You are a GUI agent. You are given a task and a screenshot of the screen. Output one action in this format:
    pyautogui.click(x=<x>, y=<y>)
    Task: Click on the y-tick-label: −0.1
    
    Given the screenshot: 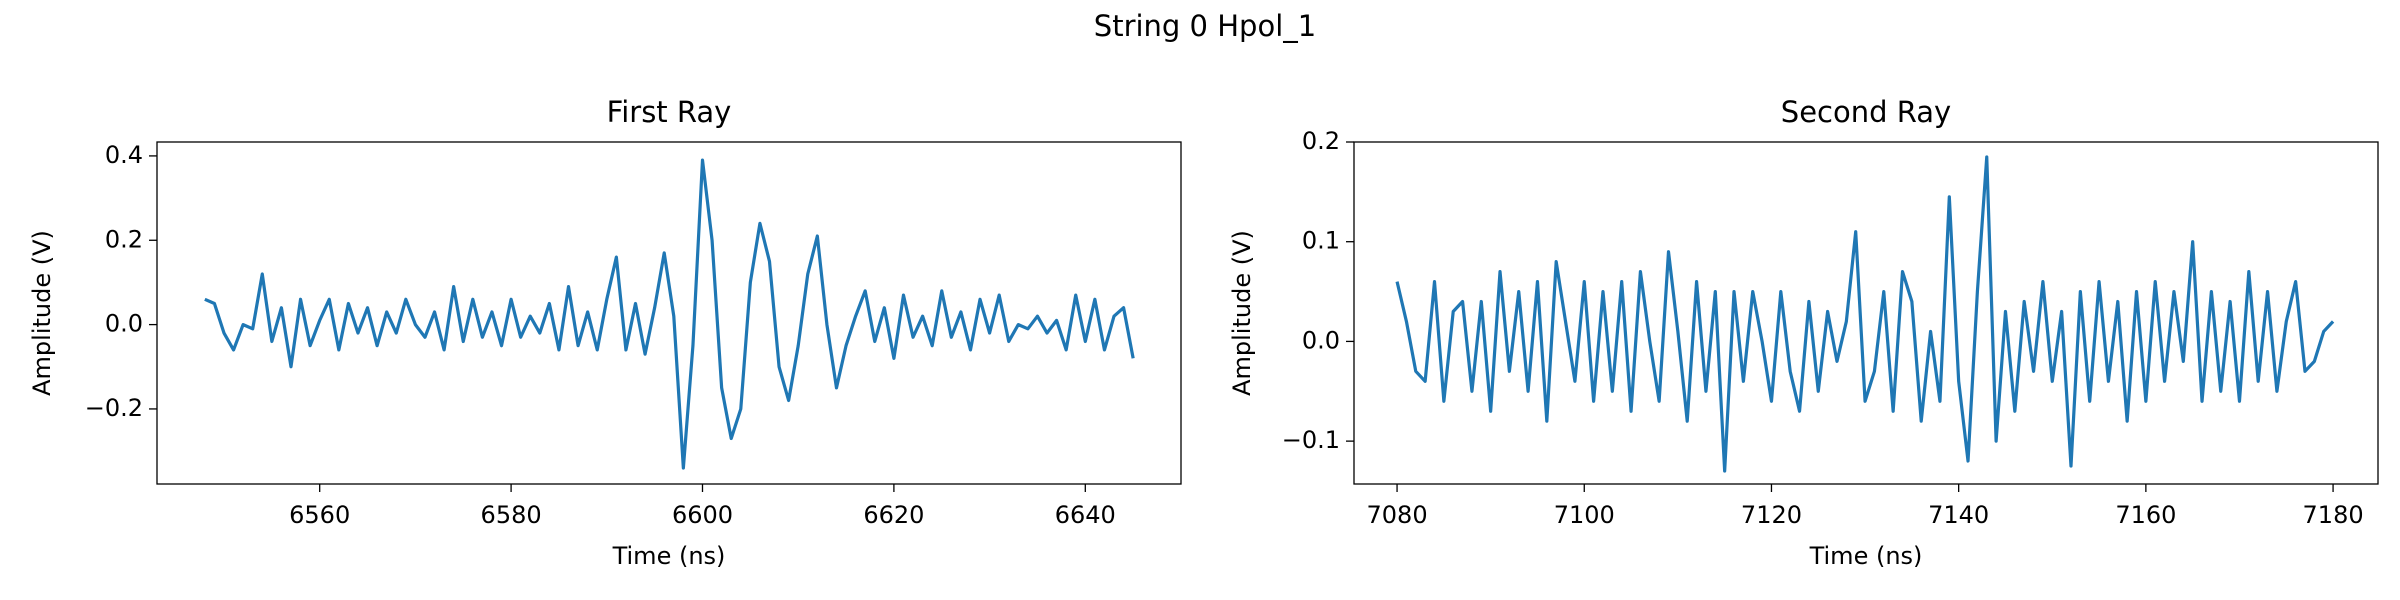 What is the action you would take?
    pyautogui.click(x=1311, y=440)
    